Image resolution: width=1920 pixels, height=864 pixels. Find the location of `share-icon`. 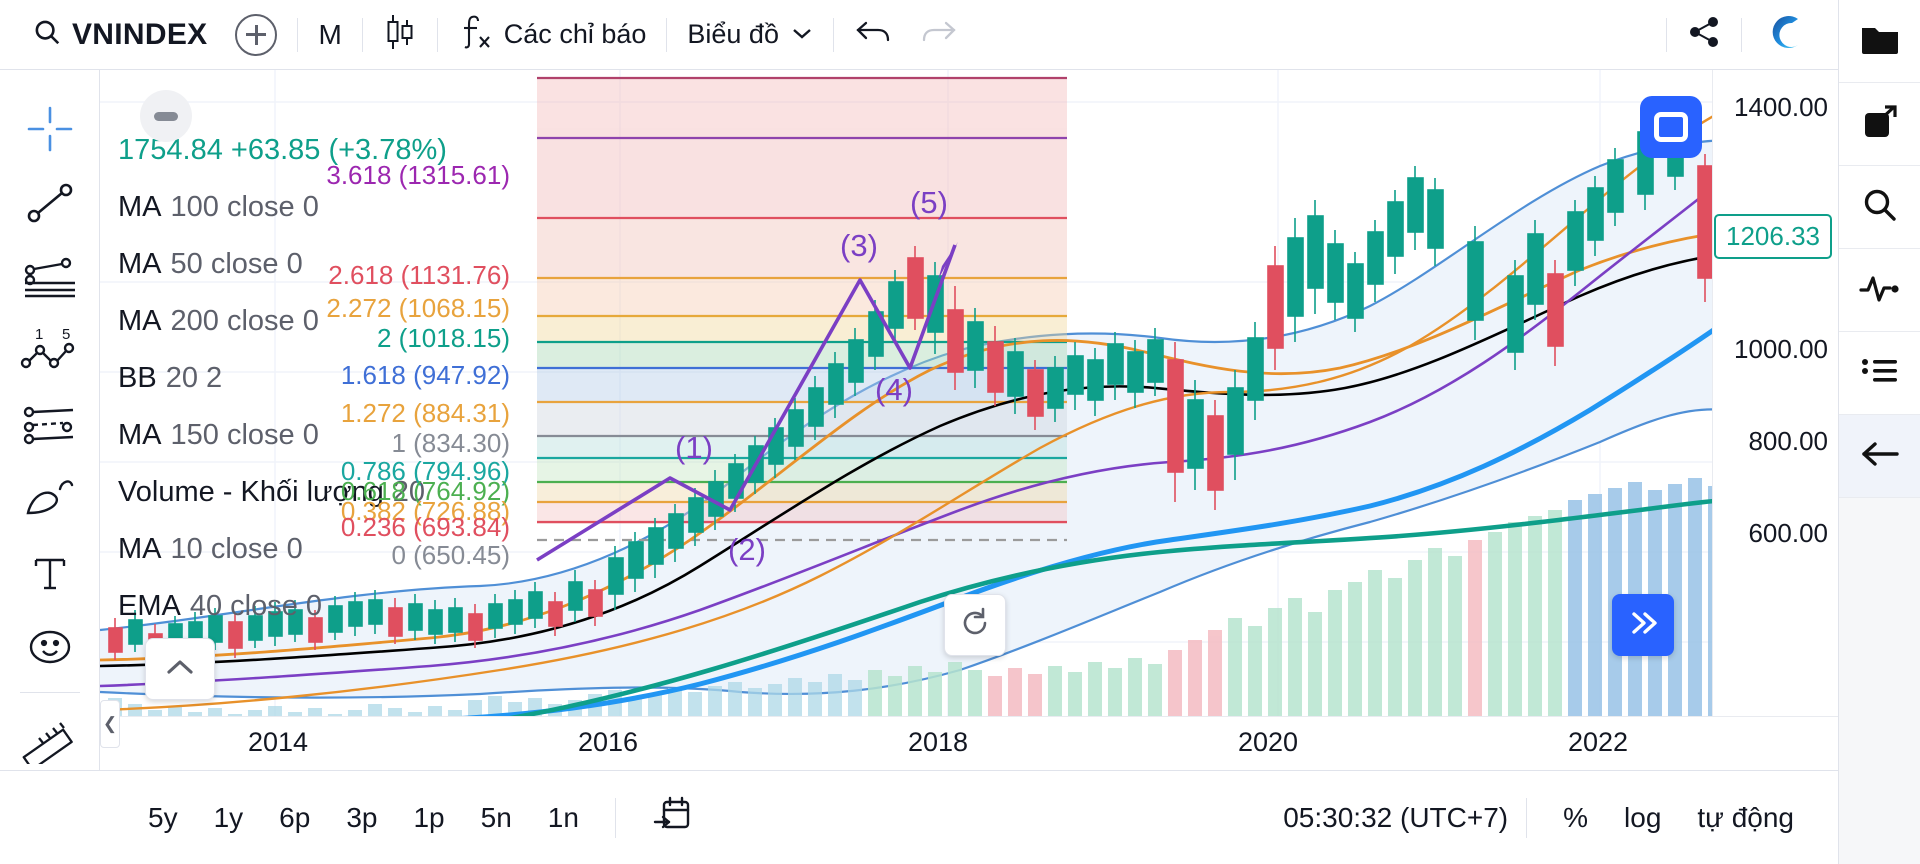

share-icon is located at coordinates (1704, 34).